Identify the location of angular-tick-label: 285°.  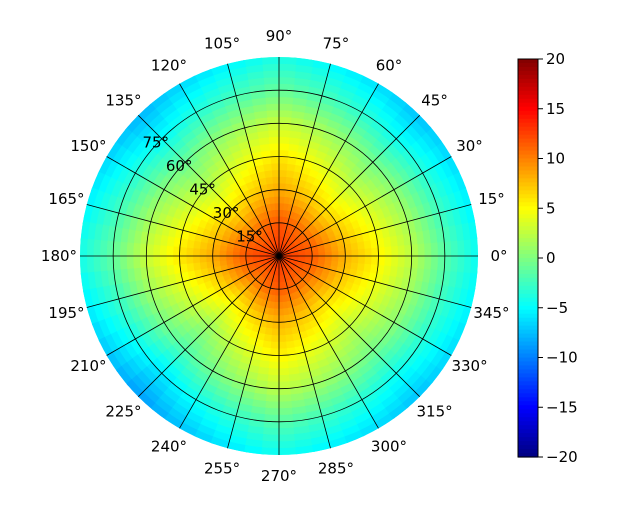
(336, 469).